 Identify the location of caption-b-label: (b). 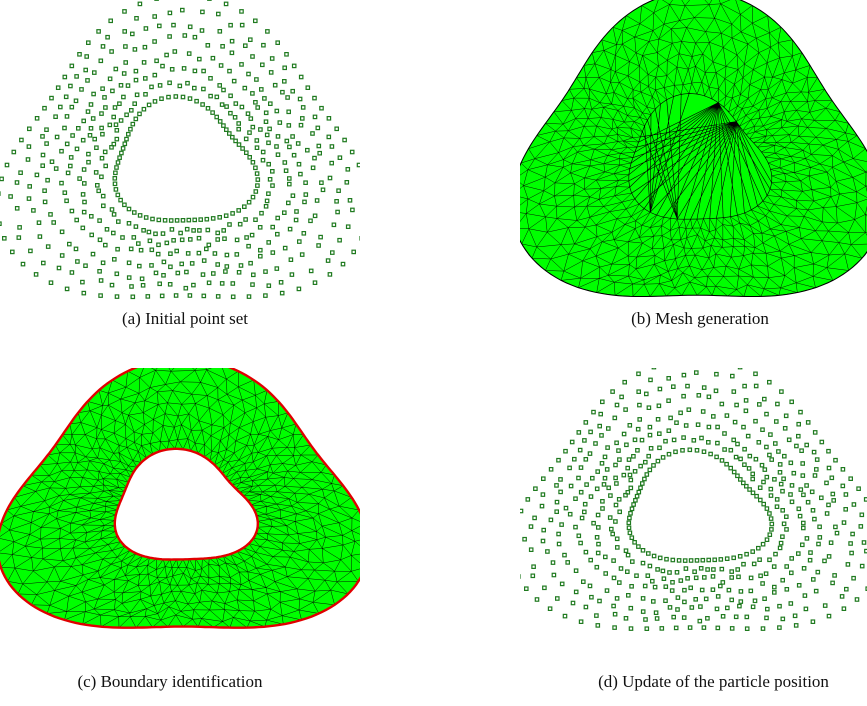
(641, 318).